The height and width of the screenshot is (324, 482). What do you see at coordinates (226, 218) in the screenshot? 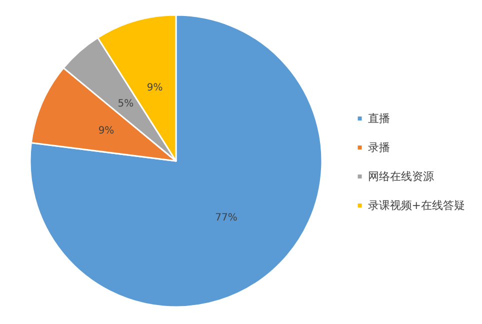
I see `data-label: 77%` at bounding box center [226, 218].